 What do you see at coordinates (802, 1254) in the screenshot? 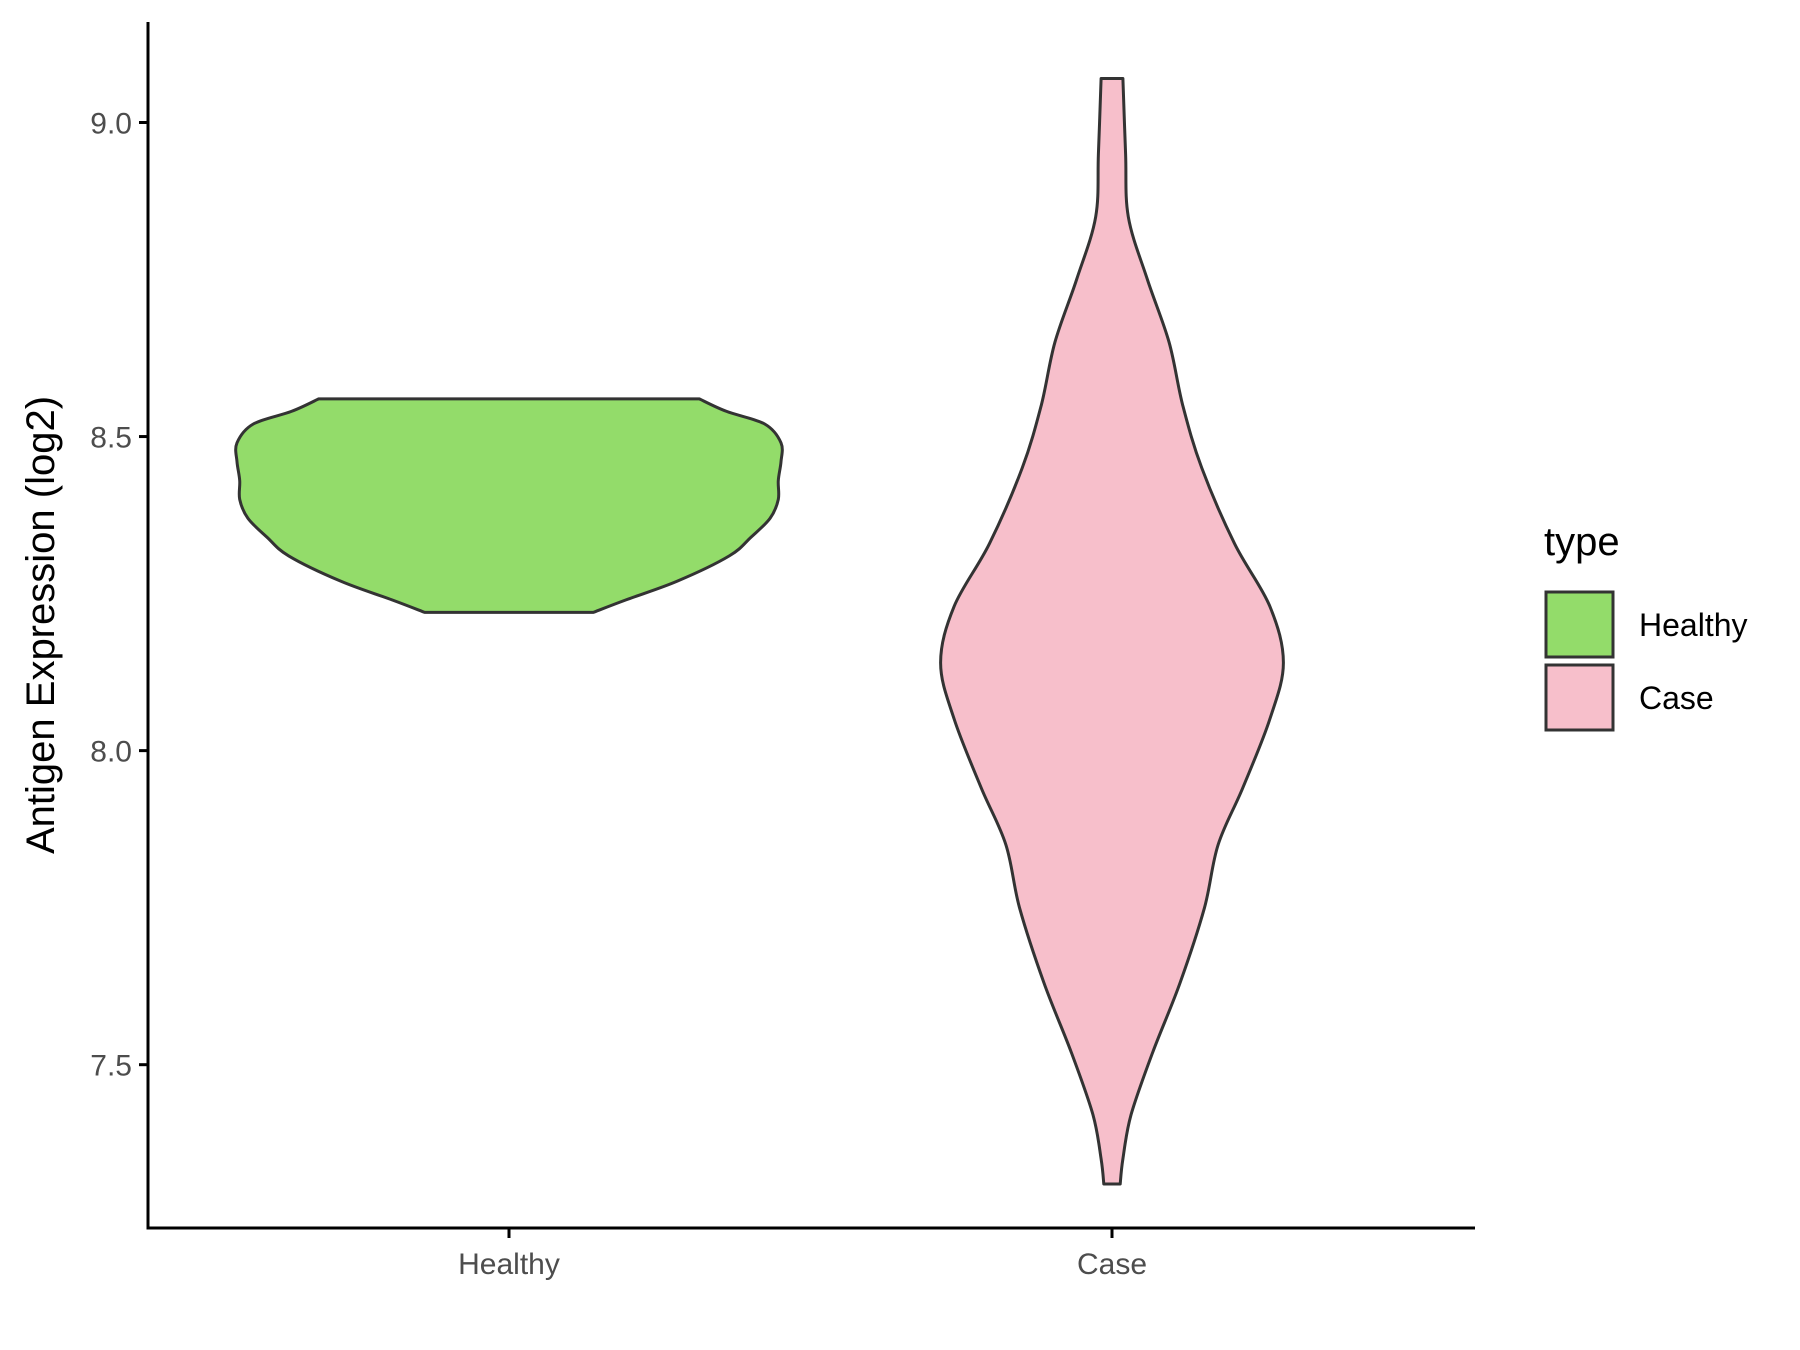
I see `x-ticks: Healthy Case` at bounding box center [802, 1254].